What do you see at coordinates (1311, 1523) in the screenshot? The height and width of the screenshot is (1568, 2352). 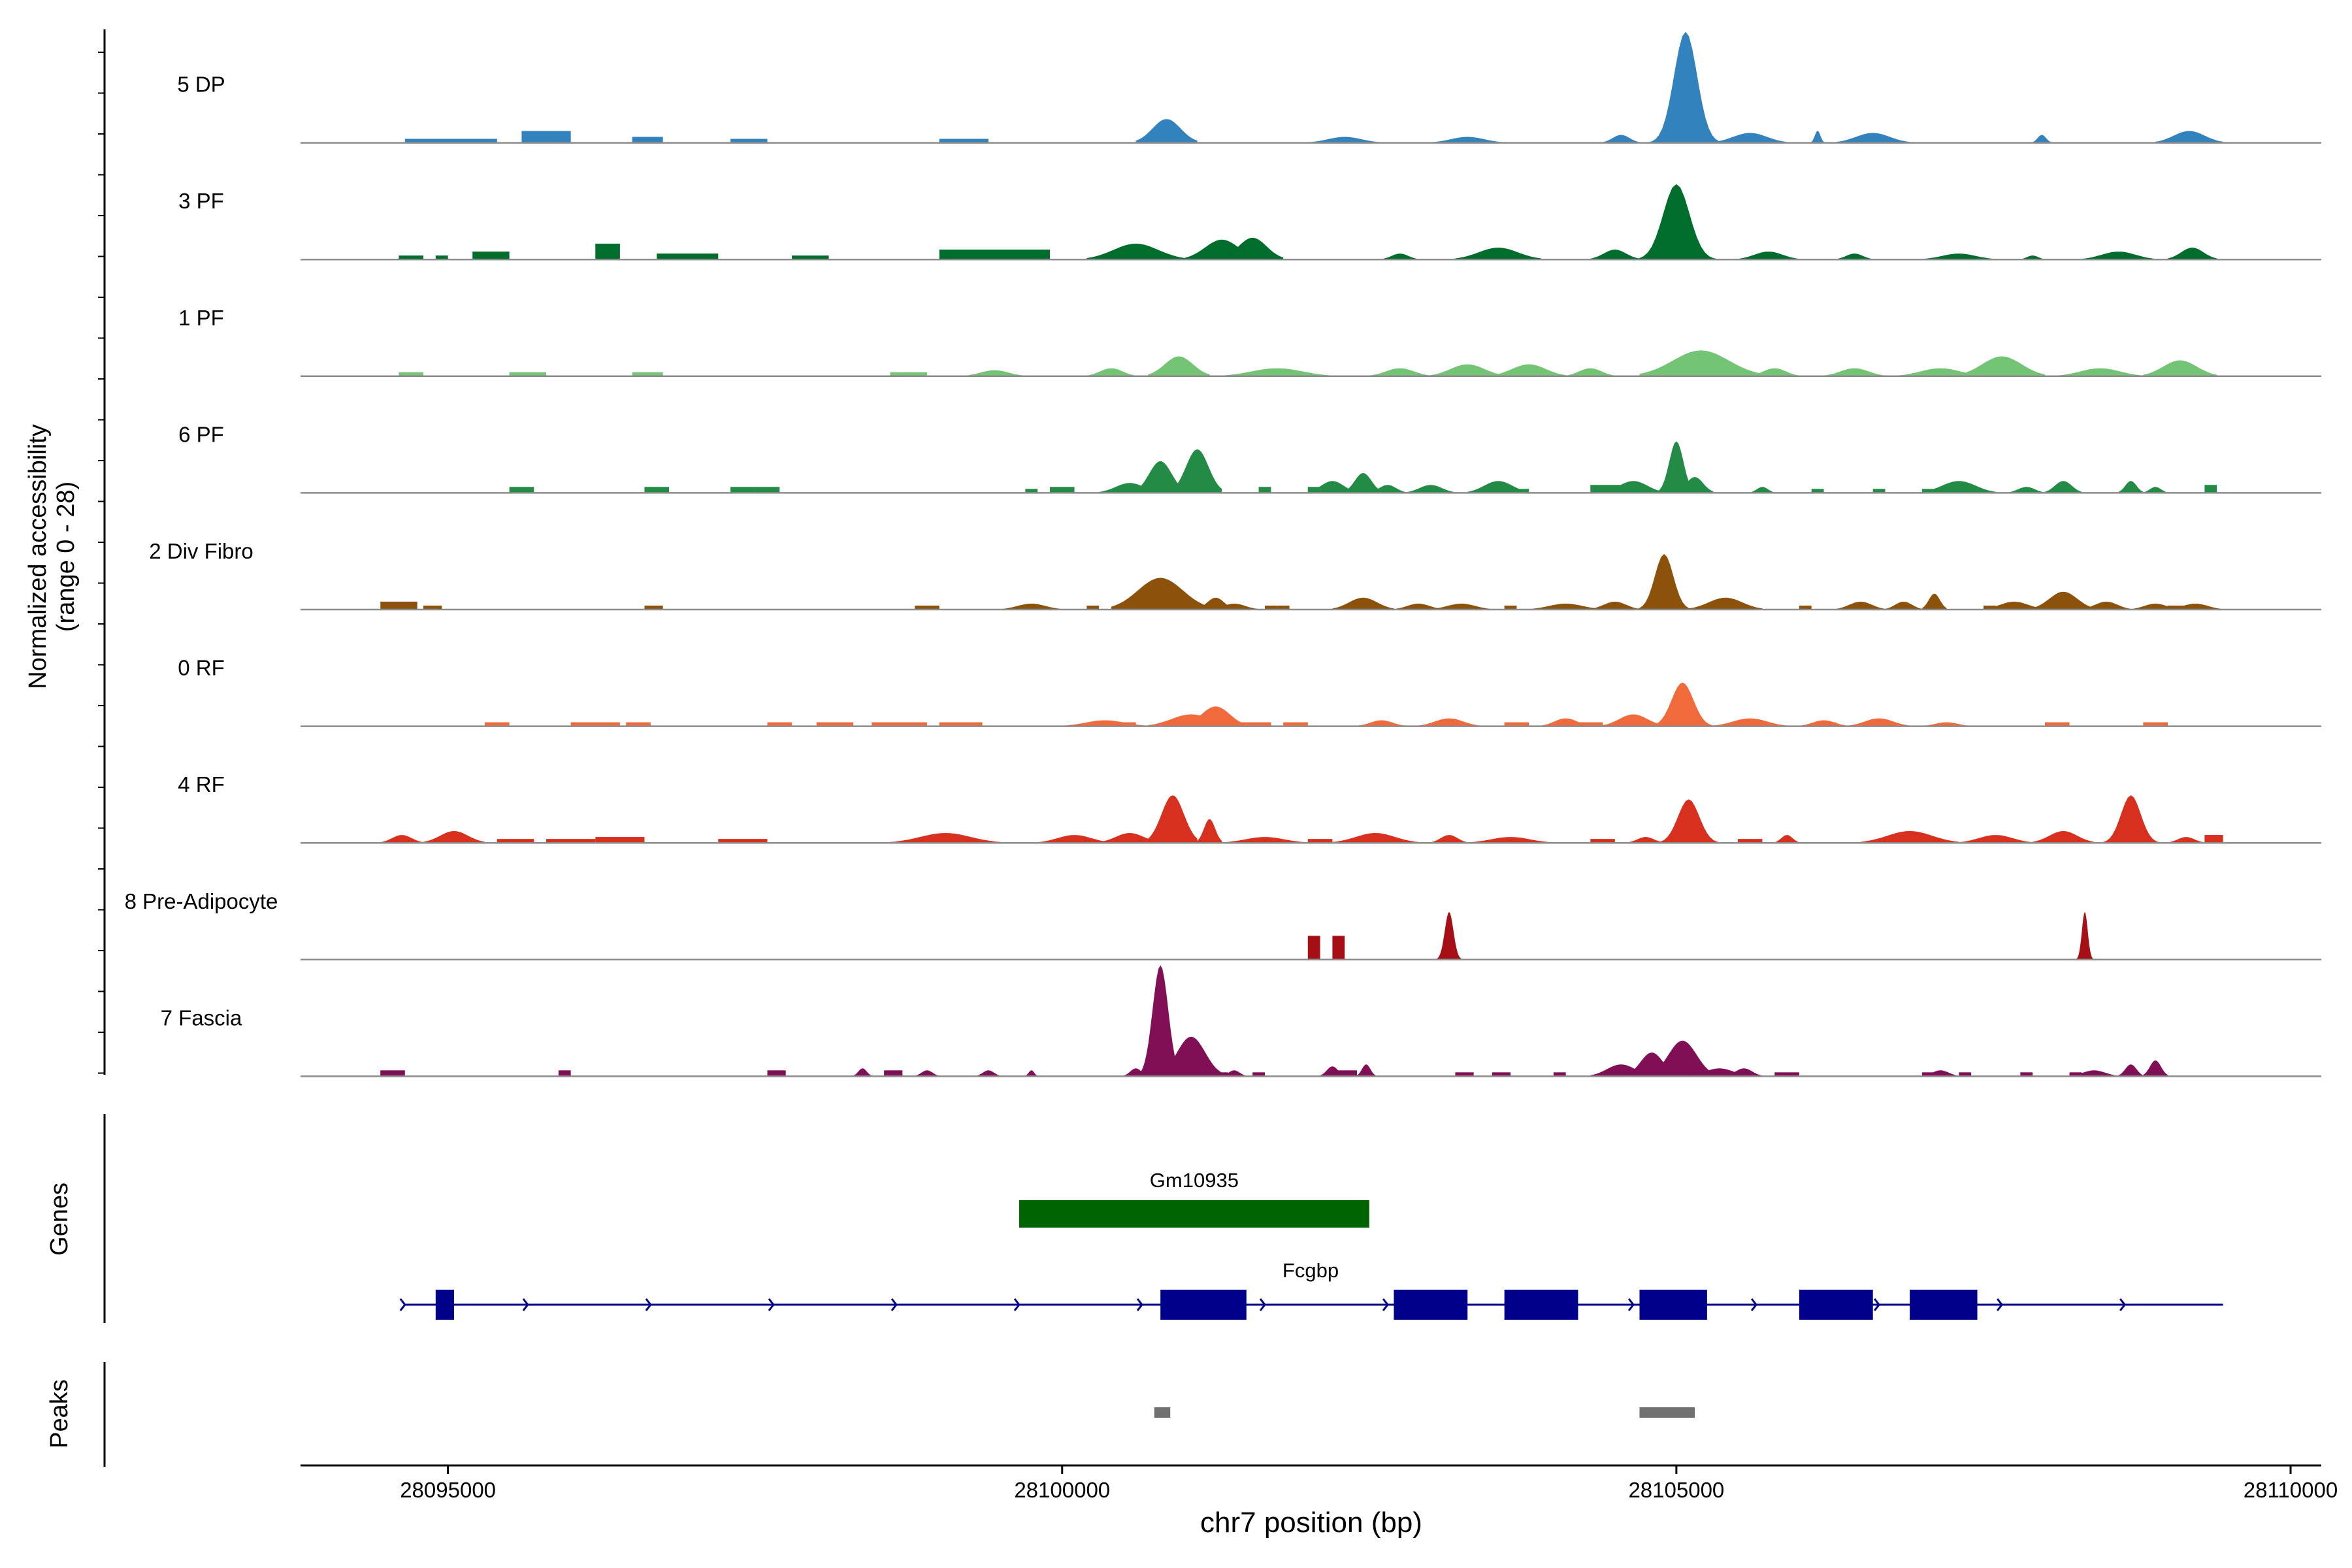 I see `x-axis-title: chr7 position (bp)` at bounding box center [1311, 1523].